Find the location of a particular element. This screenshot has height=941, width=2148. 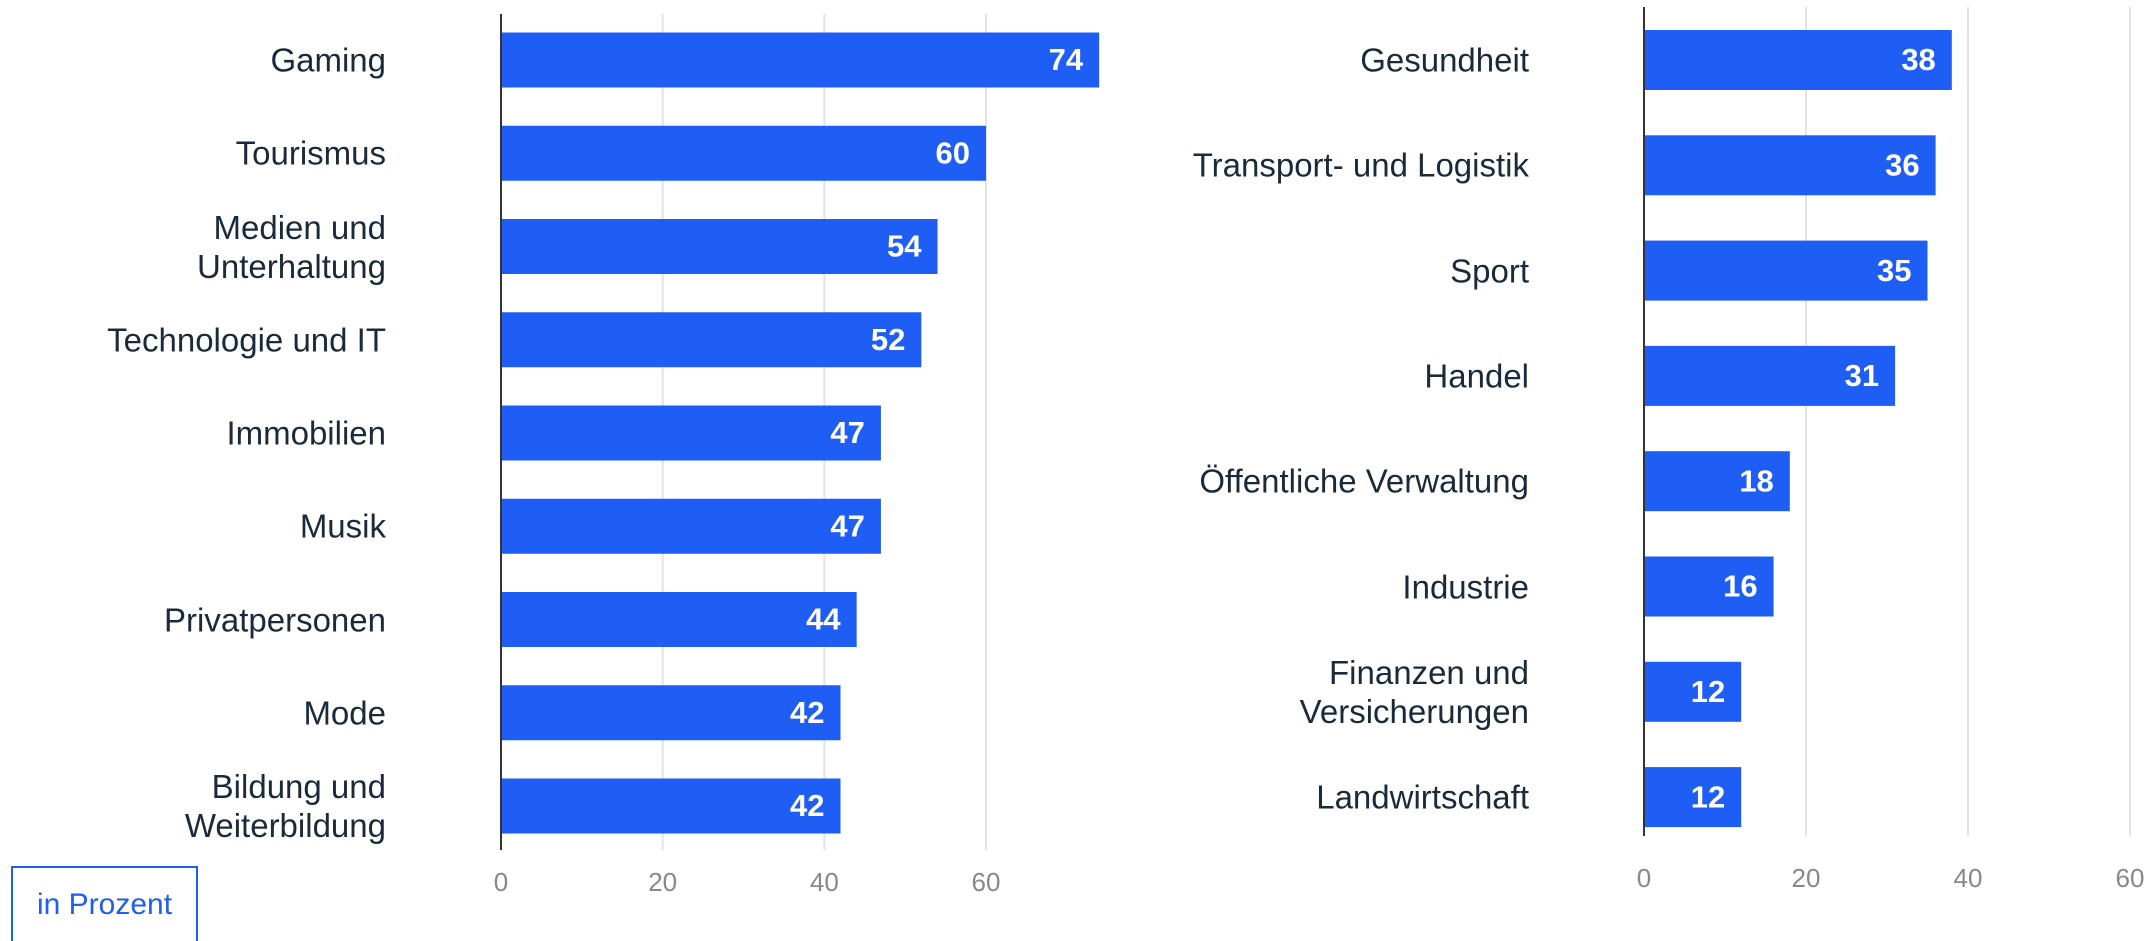

category-label: Finanzen und Versicherungen is located at coordinates (1414, 691).